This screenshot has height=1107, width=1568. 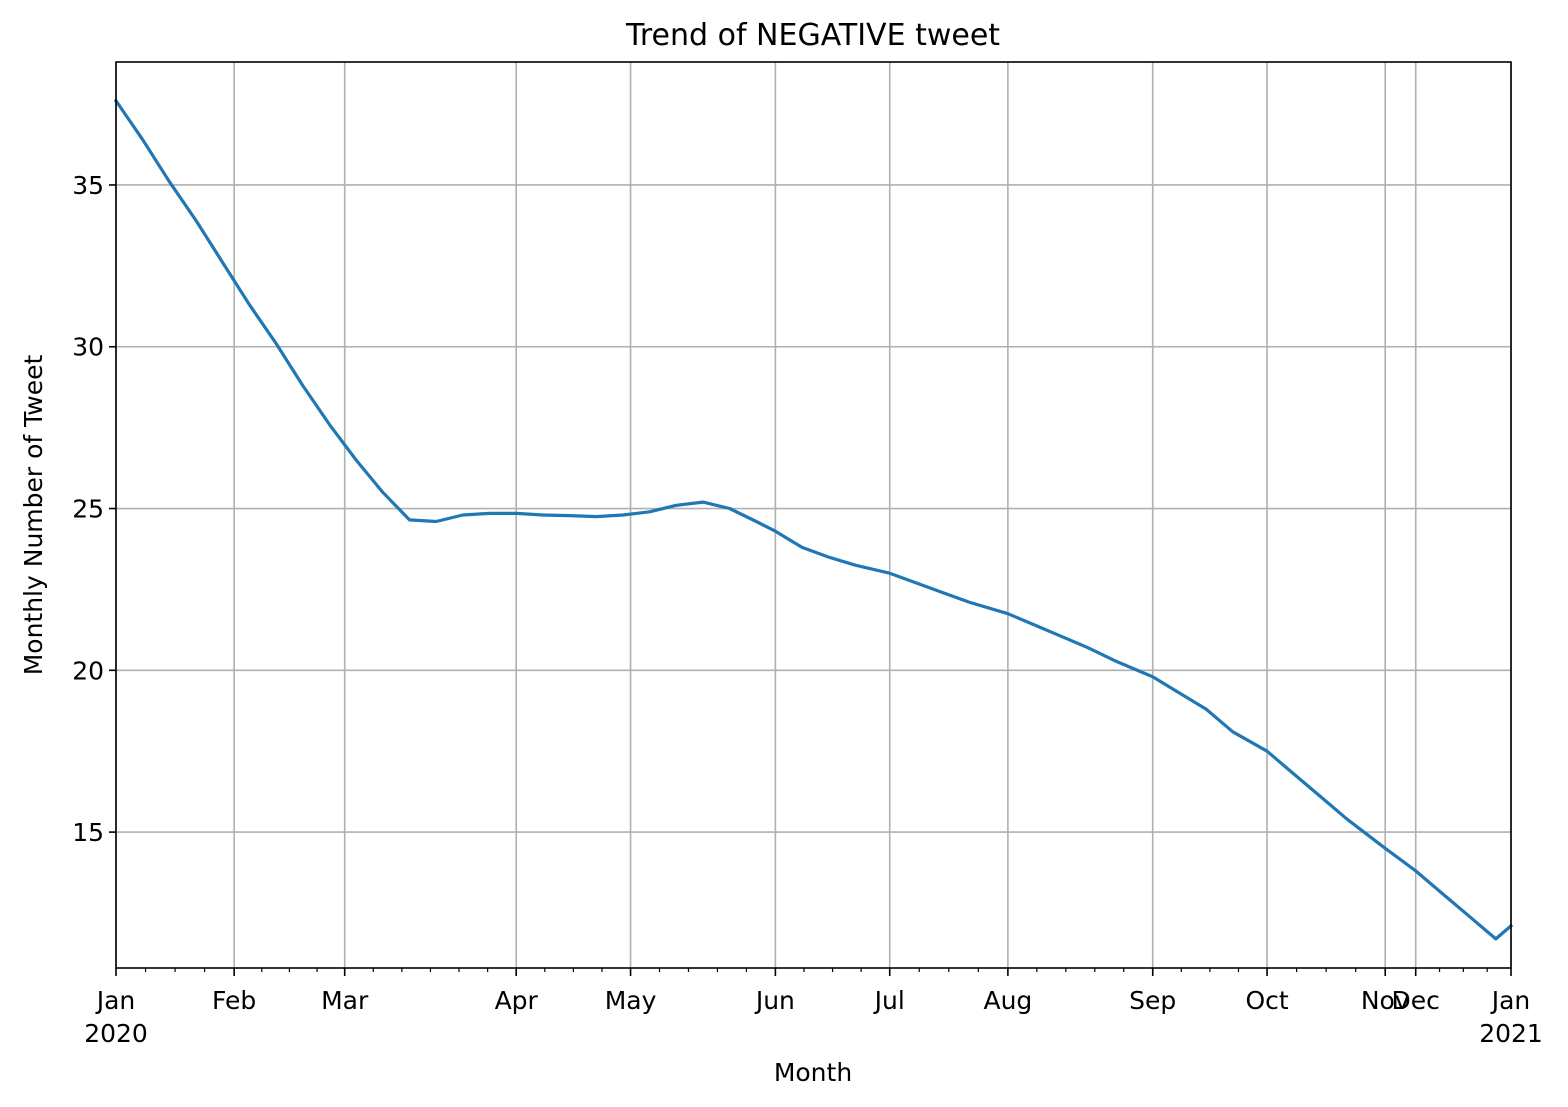 What do you see at coordinates (774, 1000) in the screenshot?
I see `x-tick-label: Jun` at bounding box center [774, 1000].